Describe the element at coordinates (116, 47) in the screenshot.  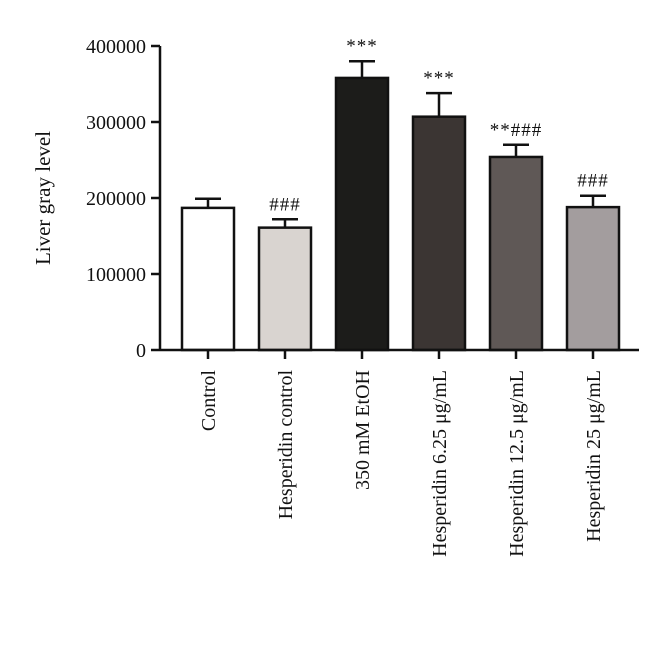
I see `y-tick-label: 400000` at that location.